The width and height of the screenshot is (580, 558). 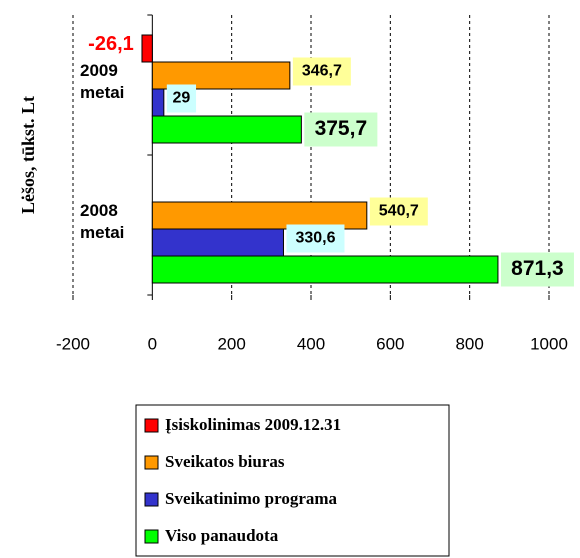 I want to click on legend-label: Įsiskolinimas 2009.12.31, so click(x=253, y=424).